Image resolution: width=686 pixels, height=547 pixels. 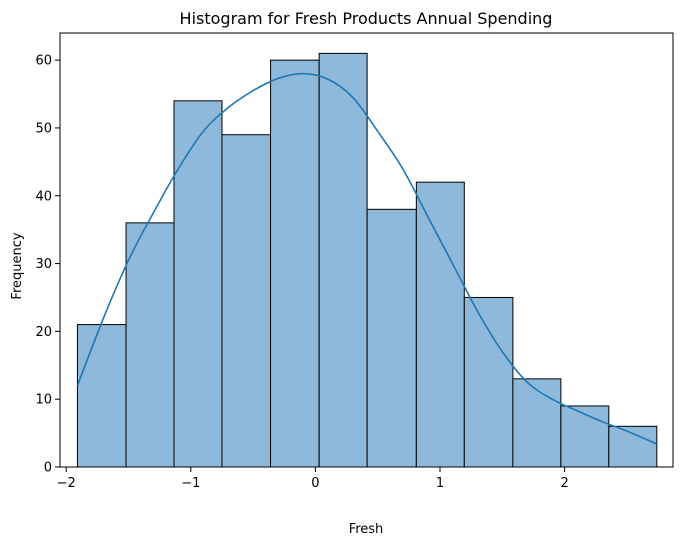 I want to click on x-axis-ticks: −2 −1 0 1 2, so click(x=313, y=479).